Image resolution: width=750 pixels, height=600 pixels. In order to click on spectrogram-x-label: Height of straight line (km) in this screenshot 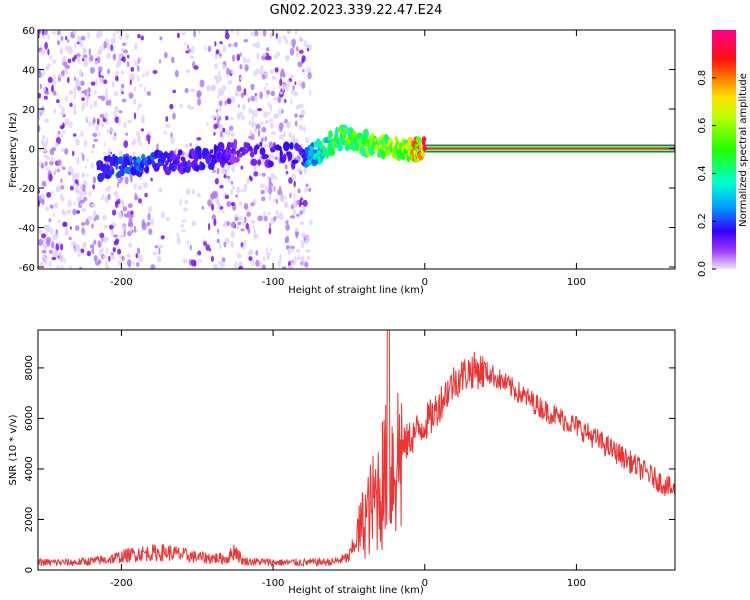, I will do `click(356, 290)`.